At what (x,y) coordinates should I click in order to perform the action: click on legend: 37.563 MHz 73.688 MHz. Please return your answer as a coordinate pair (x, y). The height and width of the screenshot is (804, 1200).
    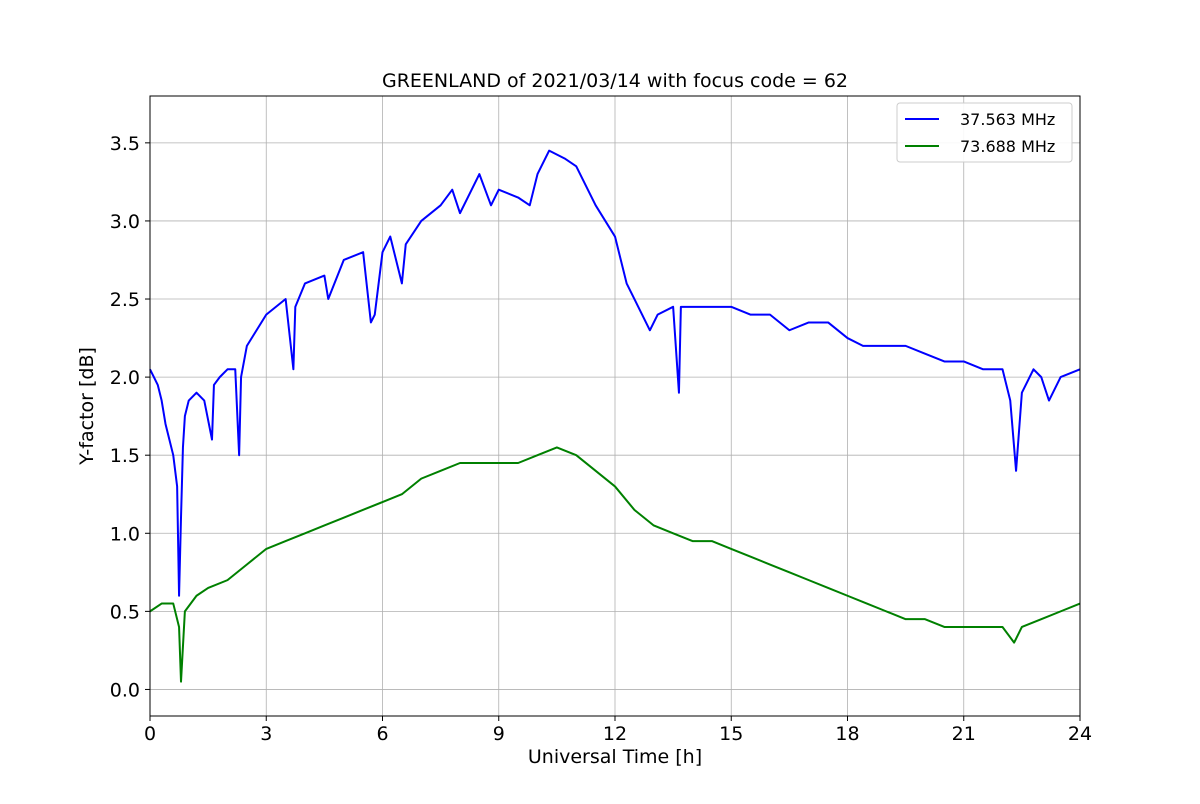
    Looking at the image, I should click on (984, 132).